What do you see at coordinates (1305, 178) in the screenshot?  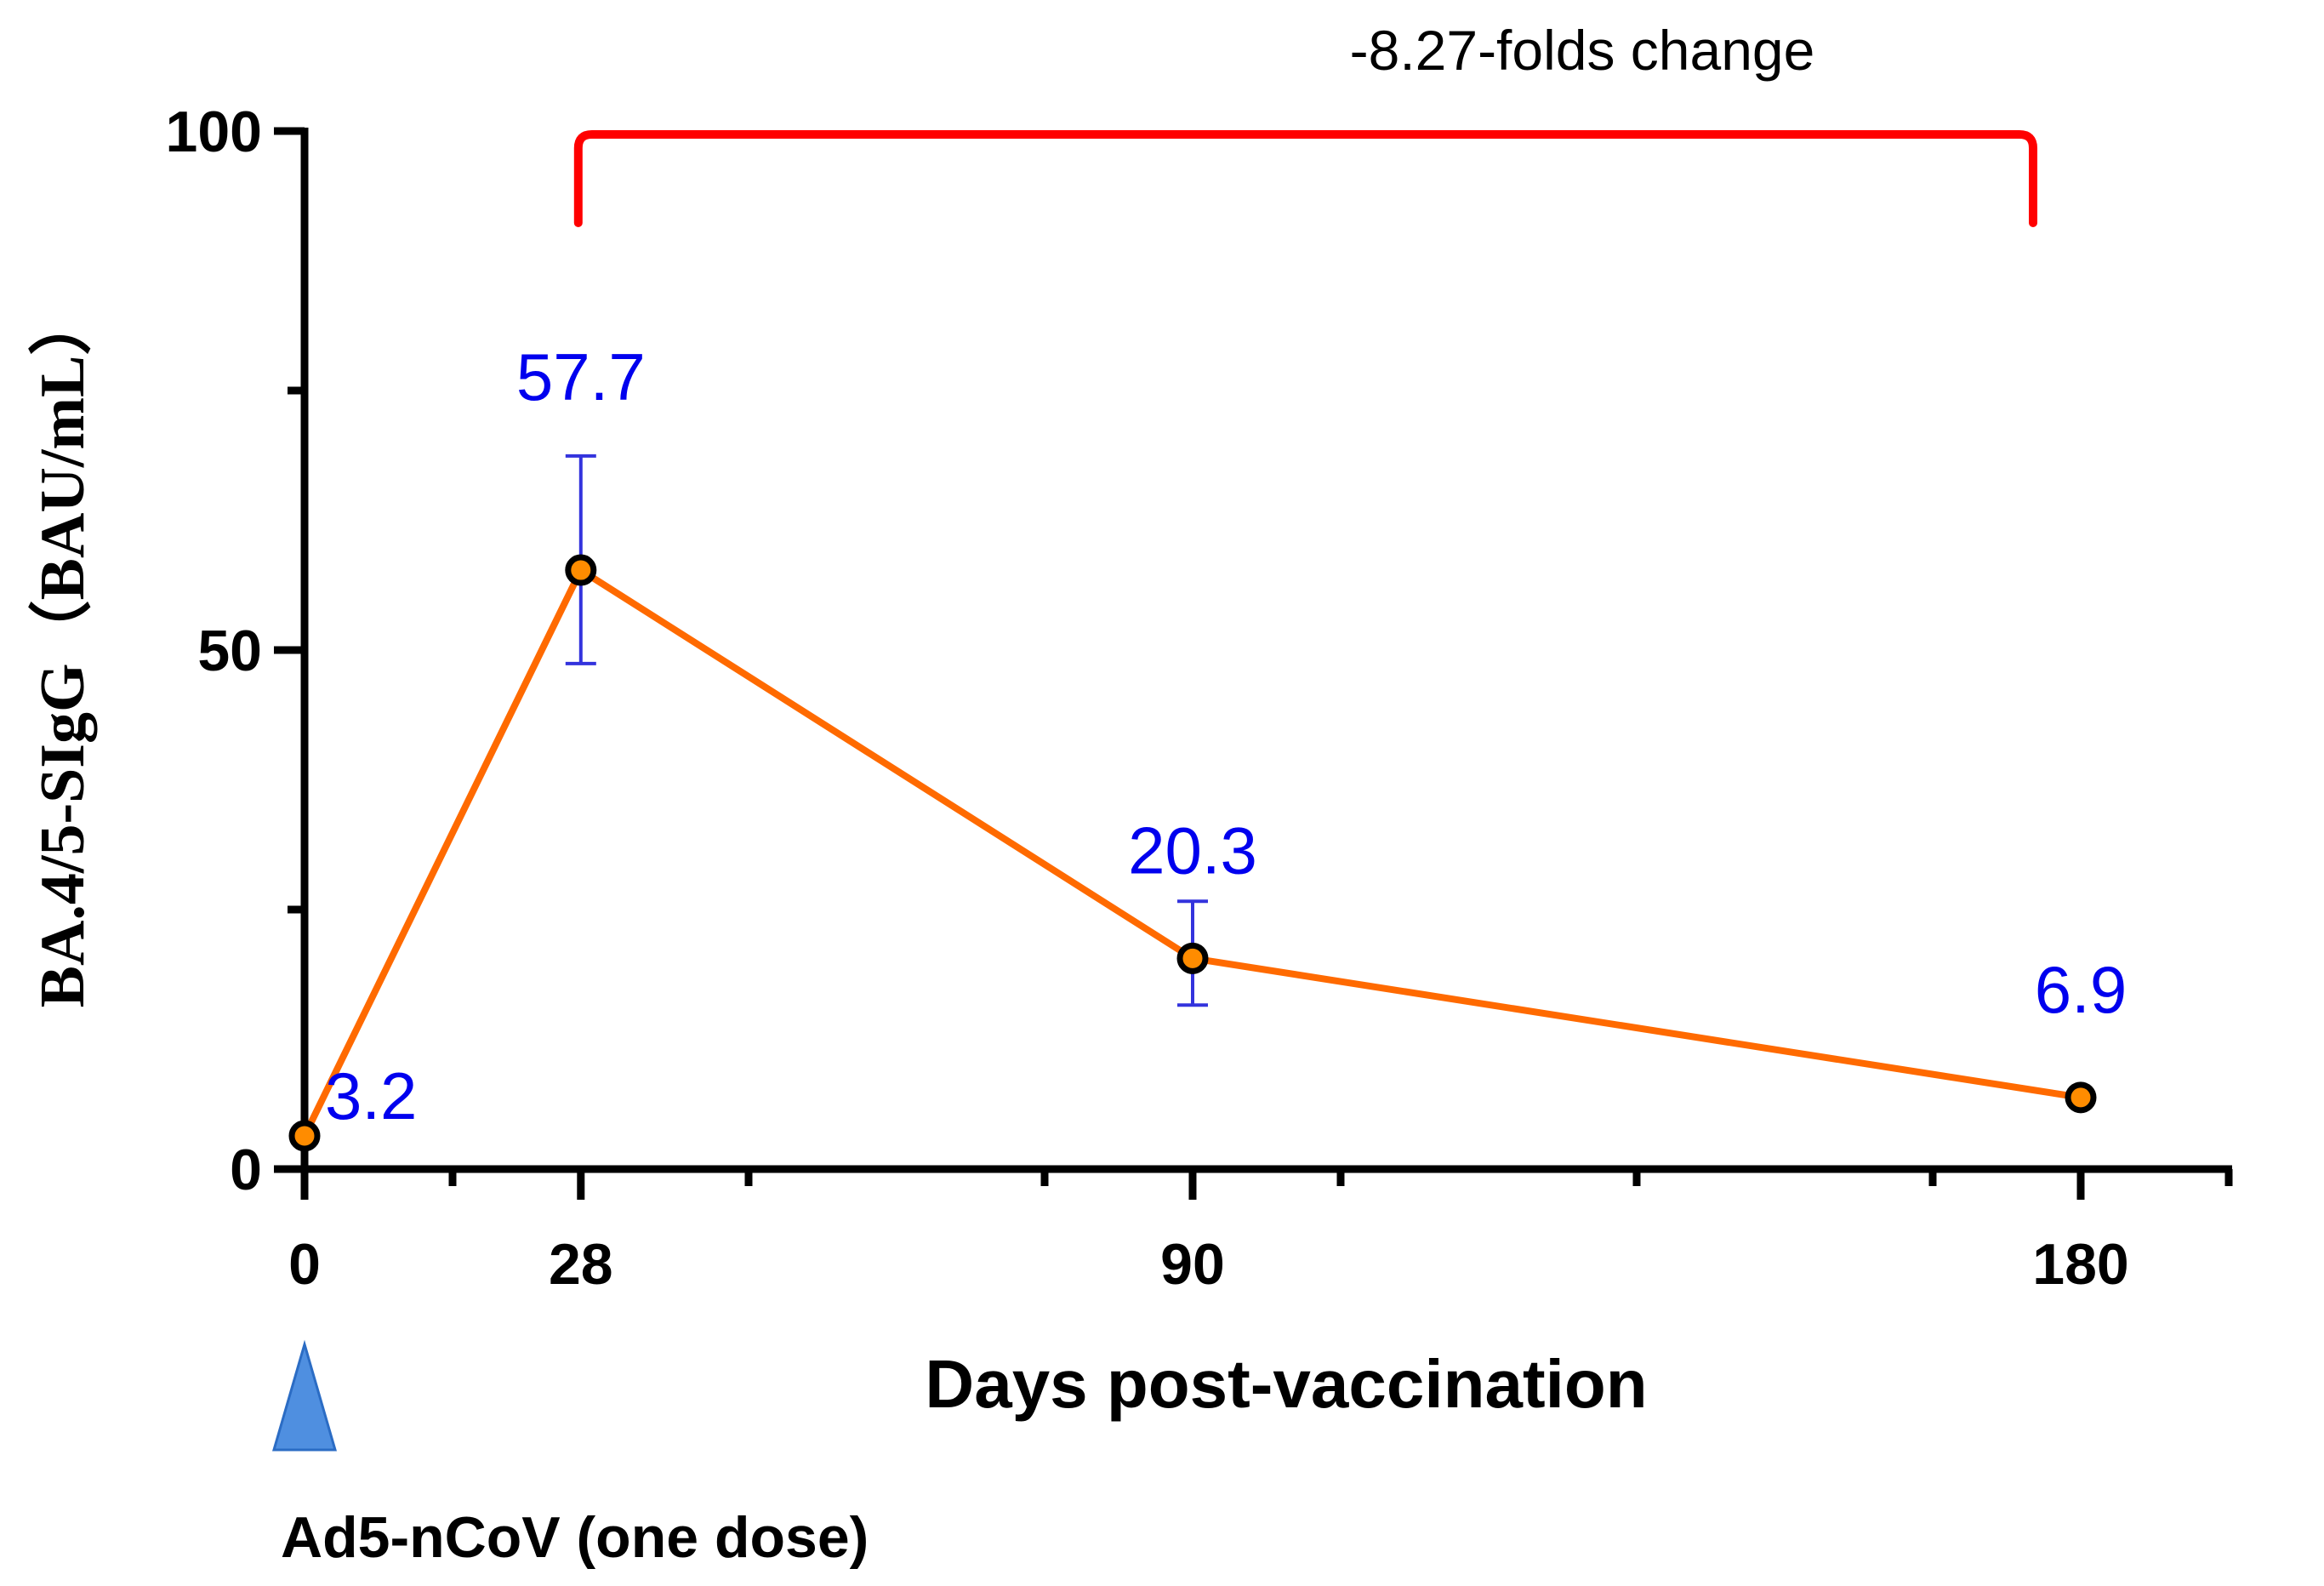 I see `fold-change-bracket` at bounding box center [1305, 178].